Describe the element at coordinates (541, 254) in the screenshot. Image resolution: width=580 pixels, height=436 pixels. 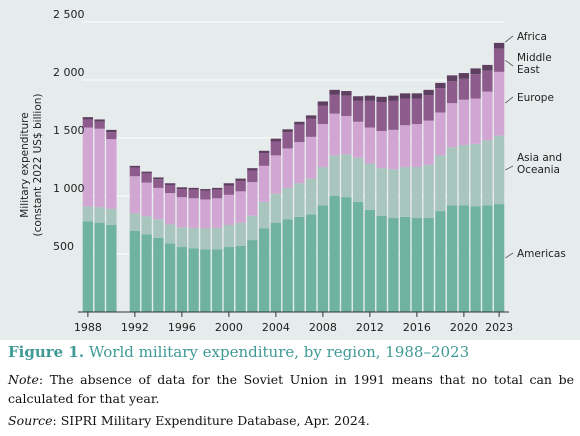
I see `legend-label-americas: Americas` at that location.